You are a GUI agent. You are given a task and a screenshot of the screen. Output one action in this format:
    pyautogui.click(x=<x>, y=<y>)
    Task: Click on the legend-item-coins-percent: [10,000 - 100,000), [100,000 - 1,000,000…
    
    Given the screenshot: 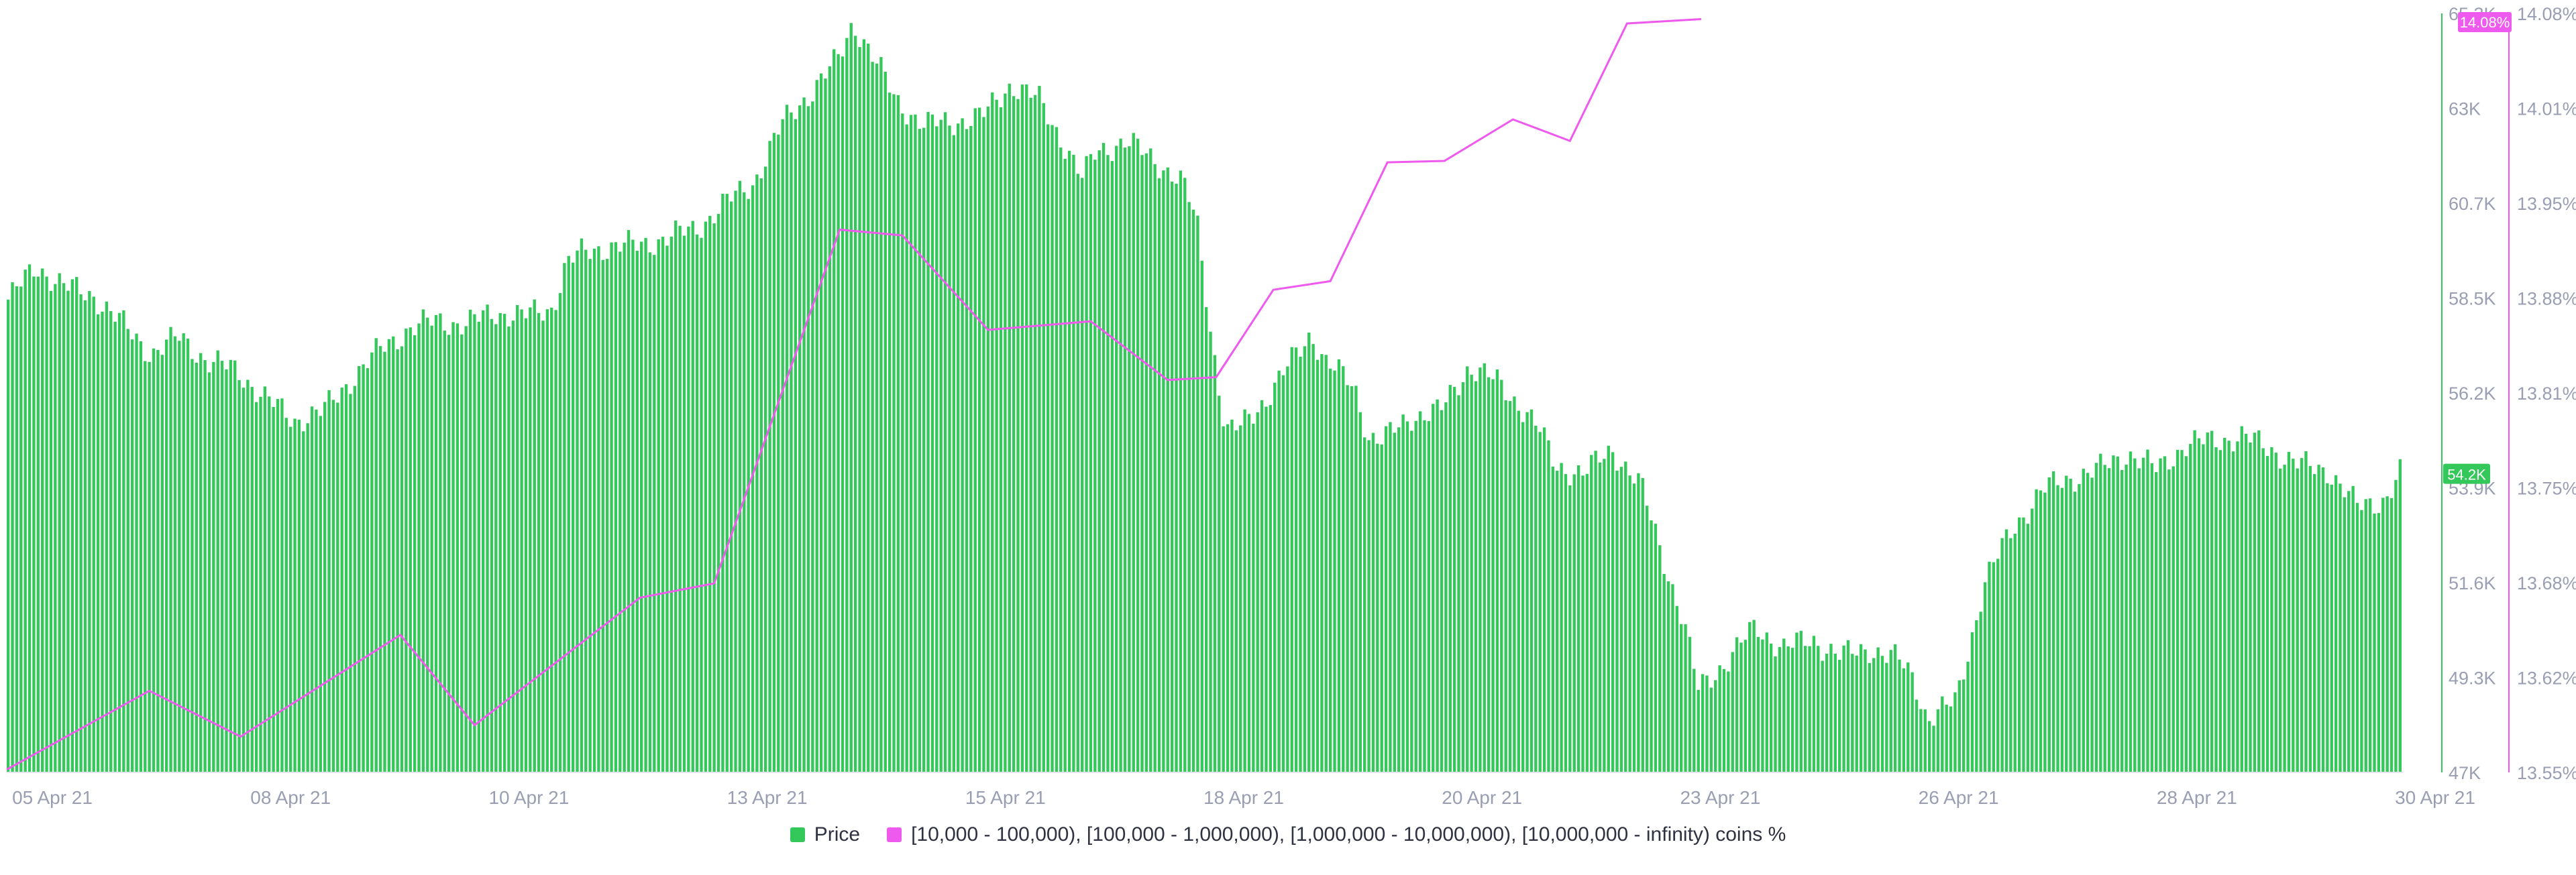 What is the action you would take?
    pyautogui.click(x=1336, y=834)
    